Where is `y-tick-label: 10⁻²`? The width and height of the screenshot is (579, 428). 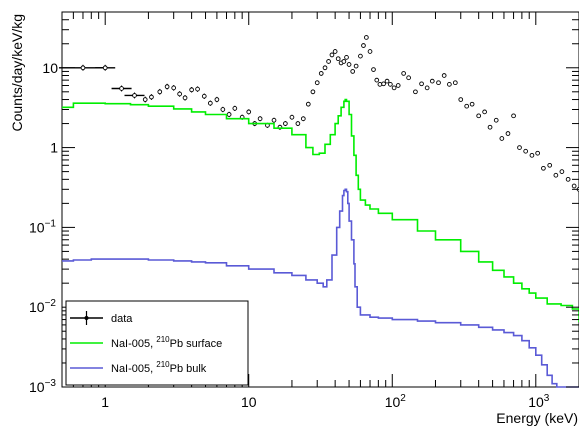
y-tick-label: 10⁻² is located at coordinates (42, 306).